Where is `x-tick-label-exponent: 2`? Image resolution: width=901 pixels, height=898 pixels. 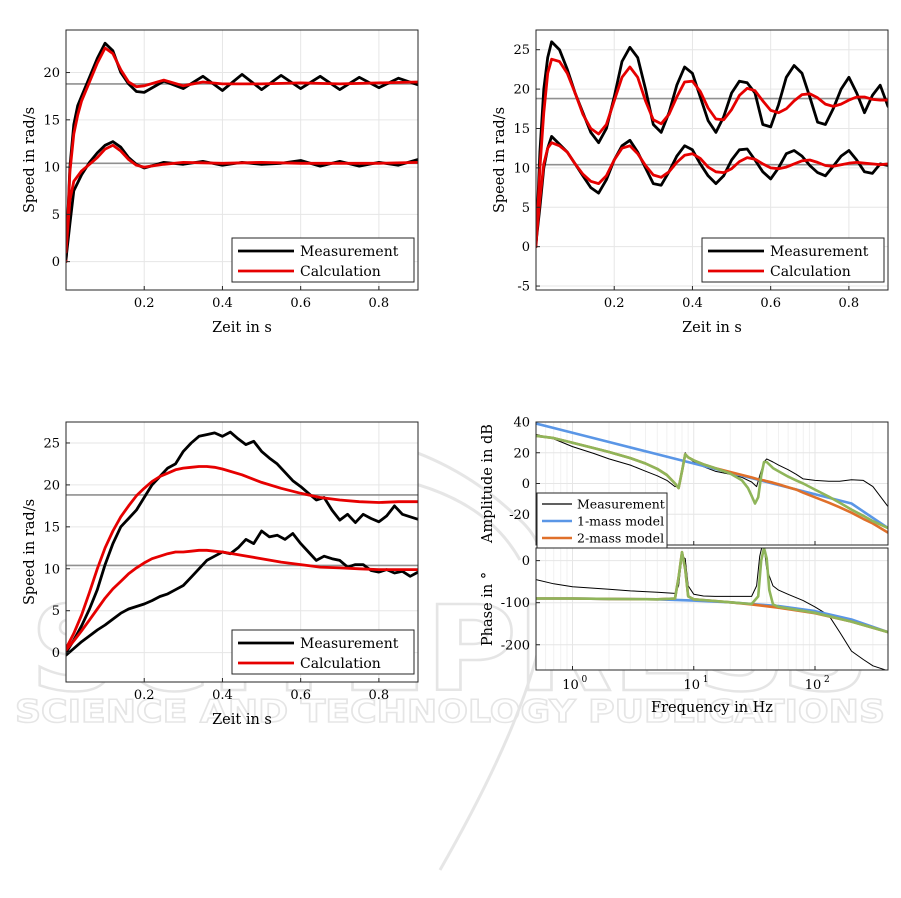 x-tick-label-exponent: 2 is located at coordinates (827, 680).